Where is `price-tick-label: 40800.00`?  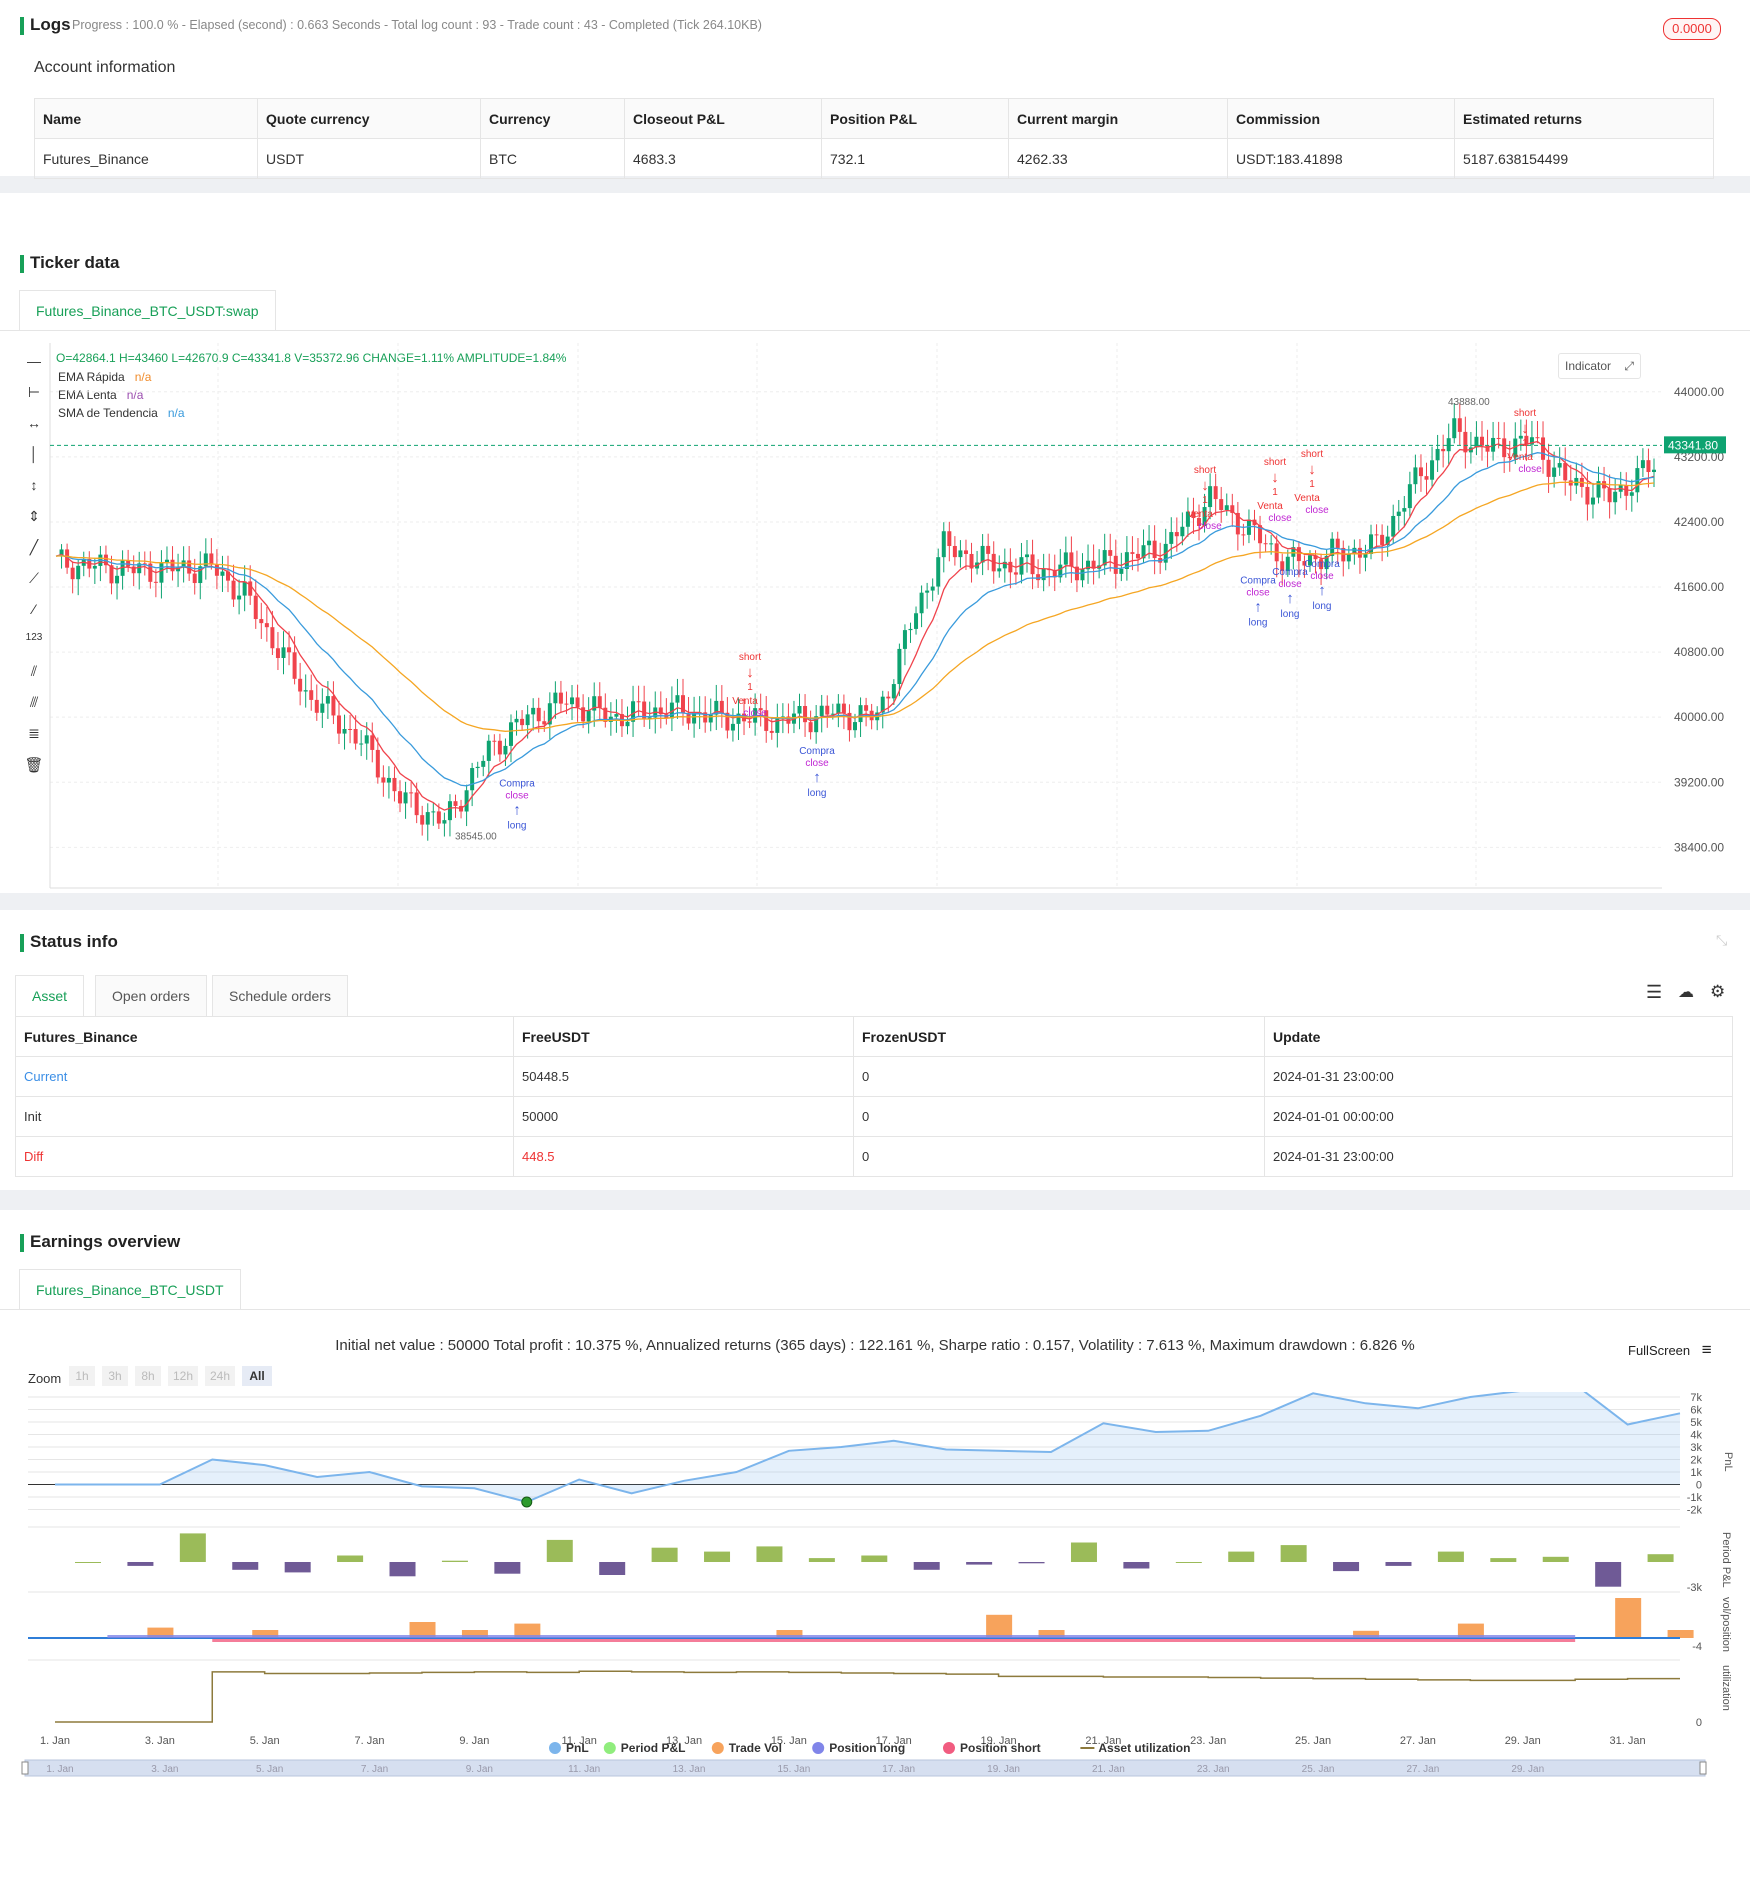 price-tick-label: 40800.00 is located at coordinates (1699, 652).